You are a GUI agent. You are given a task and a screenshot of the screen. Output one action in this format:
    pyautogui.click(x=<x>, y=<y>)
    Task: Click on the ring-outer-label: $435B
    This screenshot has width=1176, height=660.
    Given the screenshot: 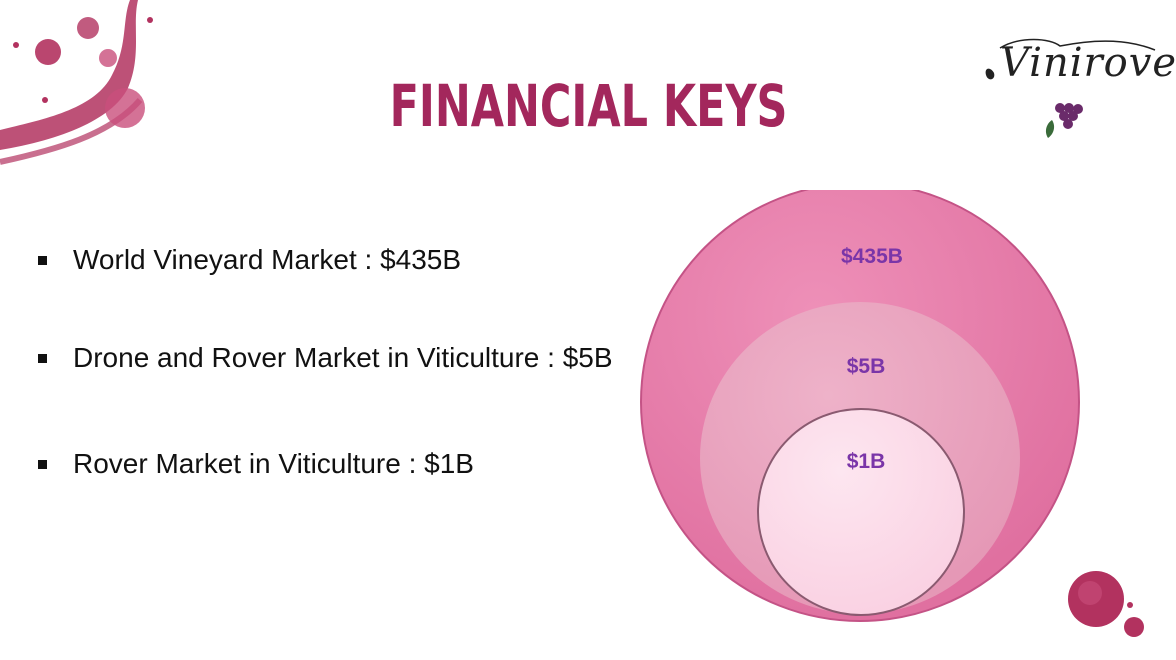 What is the action you would take?
    pyautogui.click(x=872, y=256)
    